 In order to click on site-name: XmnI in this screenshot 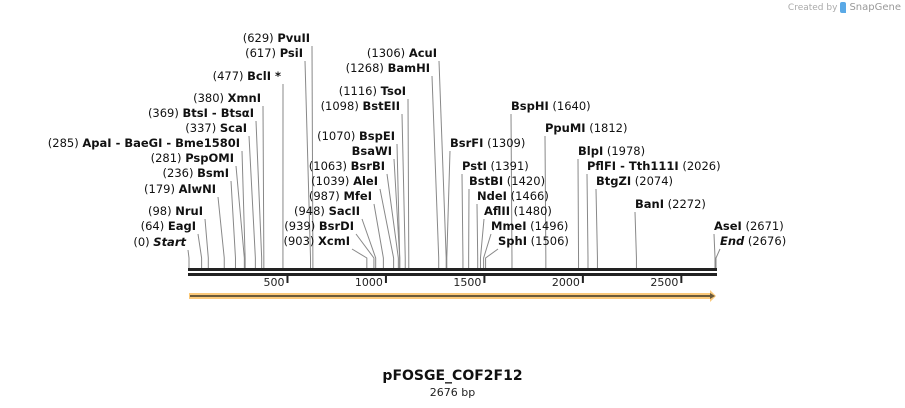, I will do `click(244, 98)`.